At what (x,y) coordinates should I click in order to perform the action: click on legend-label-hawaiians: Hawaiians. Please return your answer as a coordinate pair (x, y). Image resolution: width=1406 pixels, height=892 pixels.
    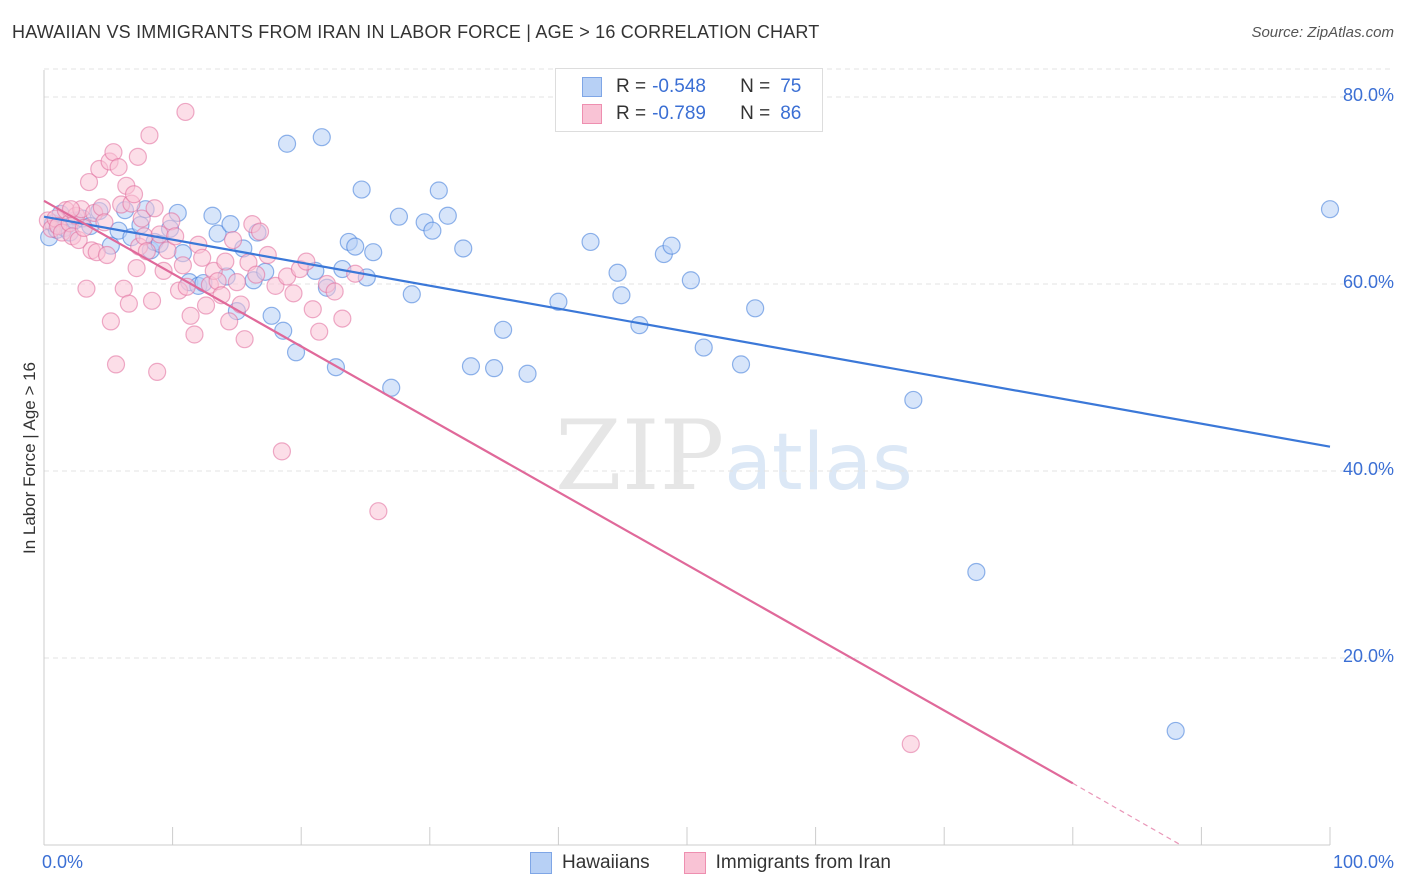
    Looking at the image, I should click on (606, 862).